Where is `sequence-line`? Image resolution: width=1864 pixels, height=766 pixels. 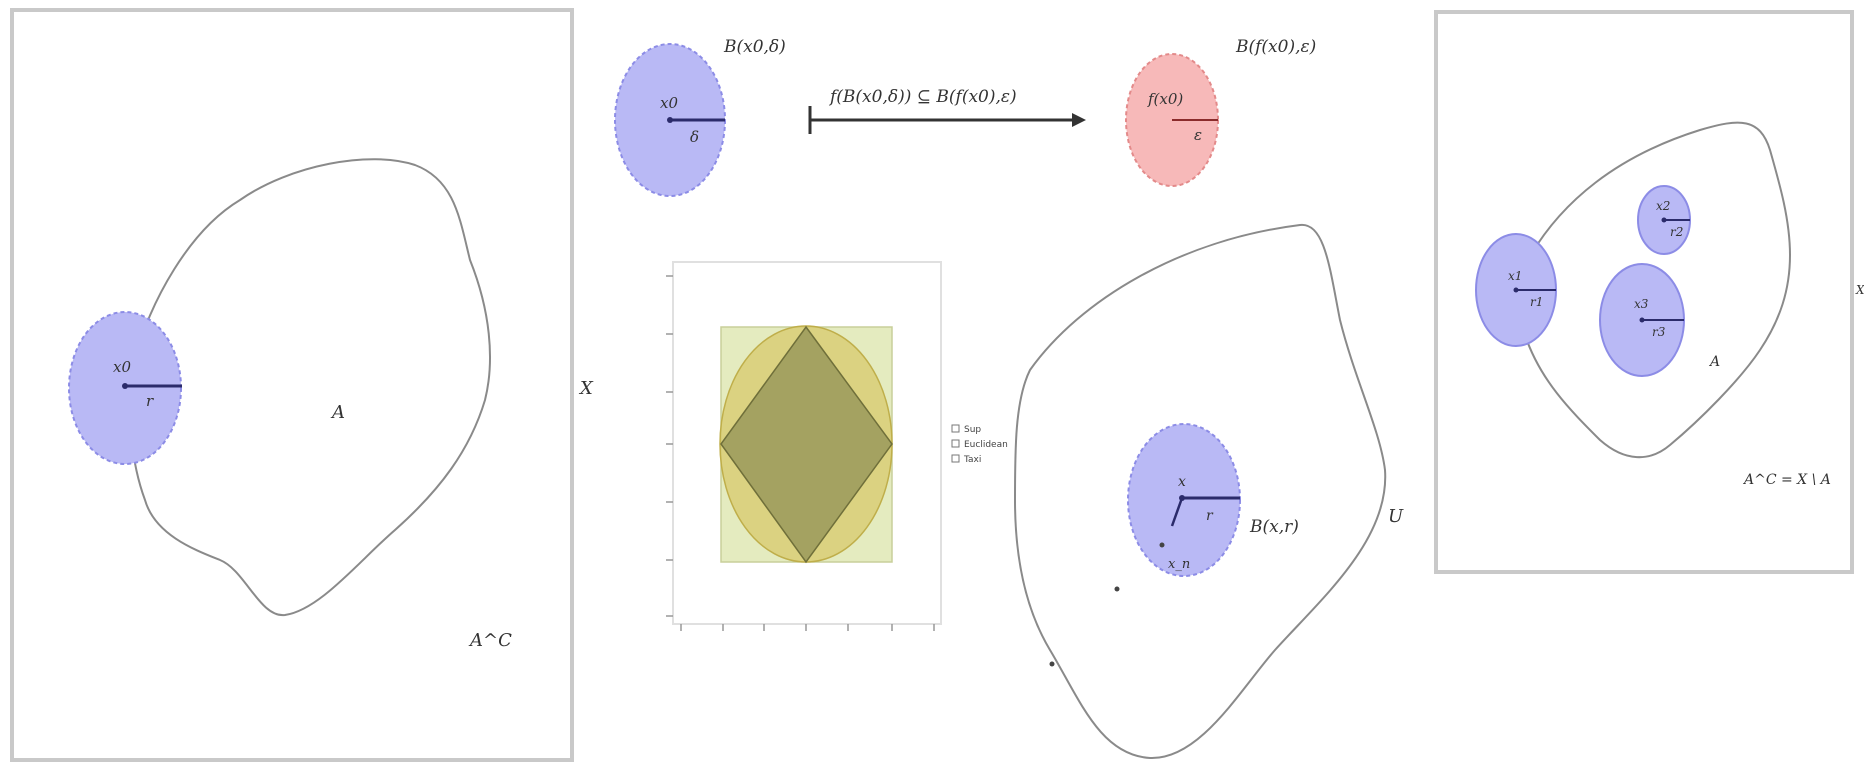 sequence-line is located at coordinates (1177, 512).